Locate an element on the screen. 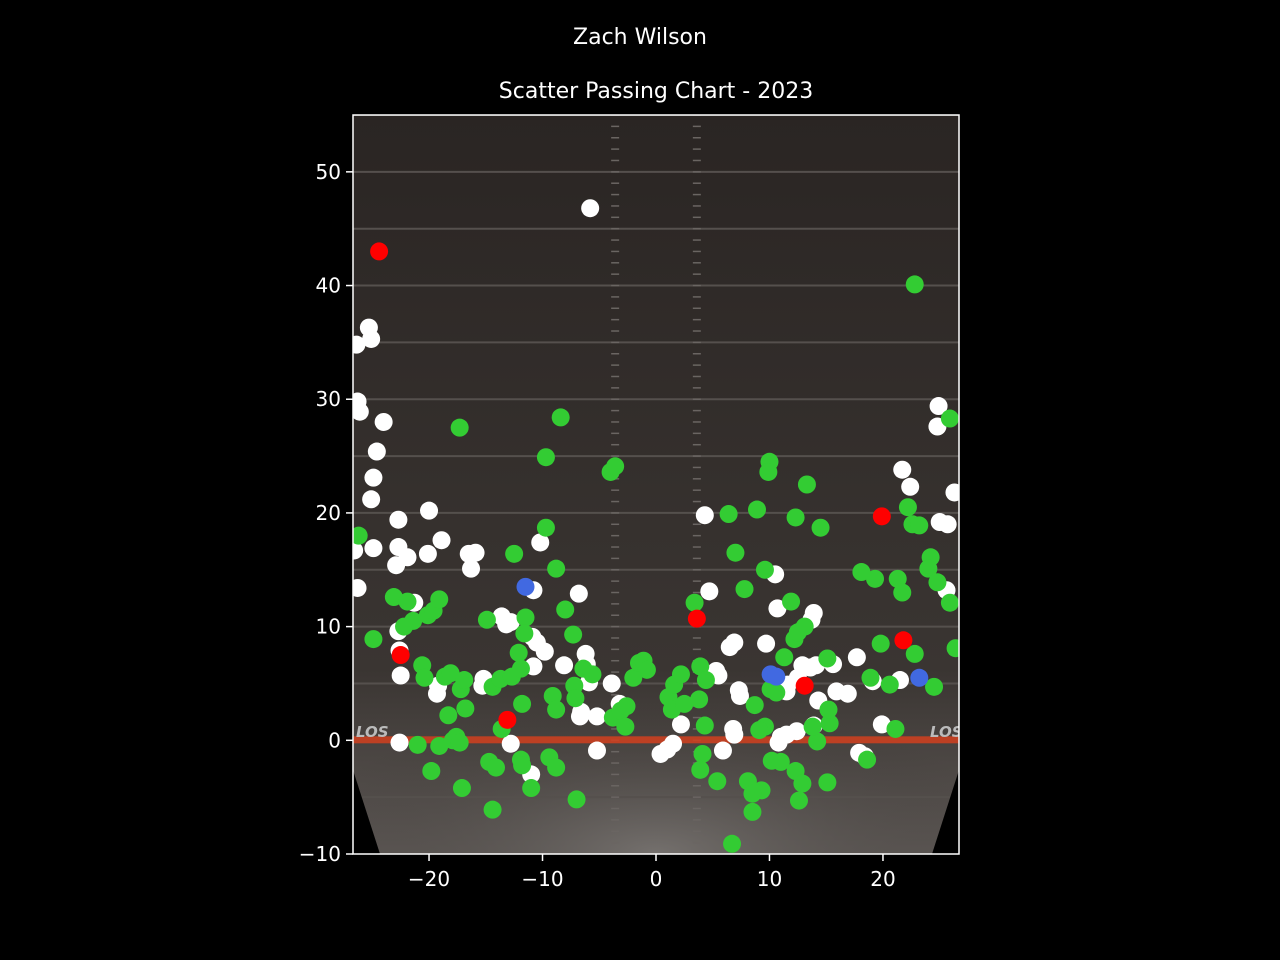 The image size is (1280, 960). chart-title: Scatter Passing Chart - 2023 is located at coordinates (656, 91).